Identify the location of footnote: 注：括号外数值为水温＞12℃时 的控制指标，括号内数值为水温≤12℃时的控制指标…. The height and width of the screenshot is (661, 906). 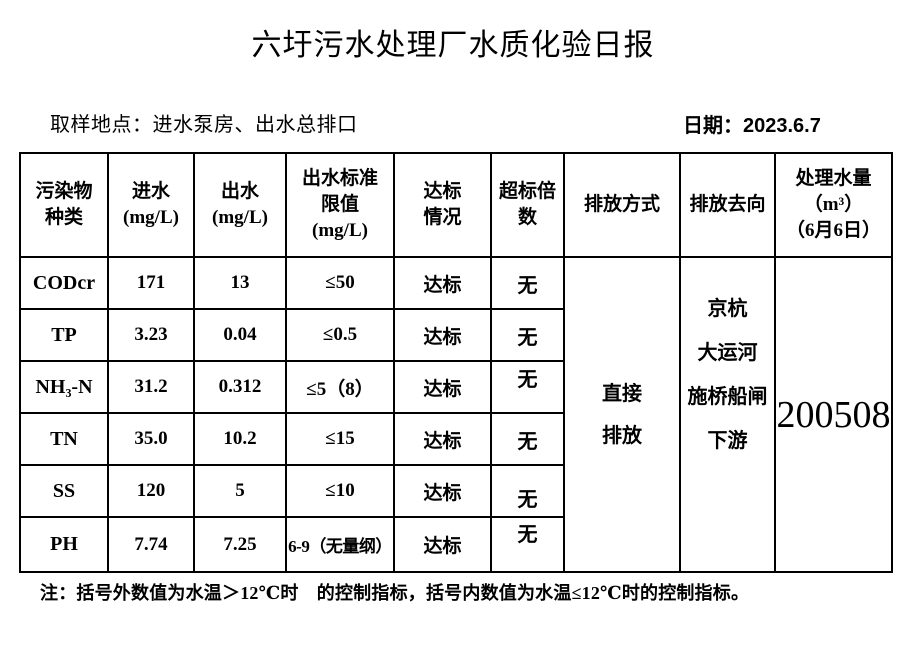
(395, 593).